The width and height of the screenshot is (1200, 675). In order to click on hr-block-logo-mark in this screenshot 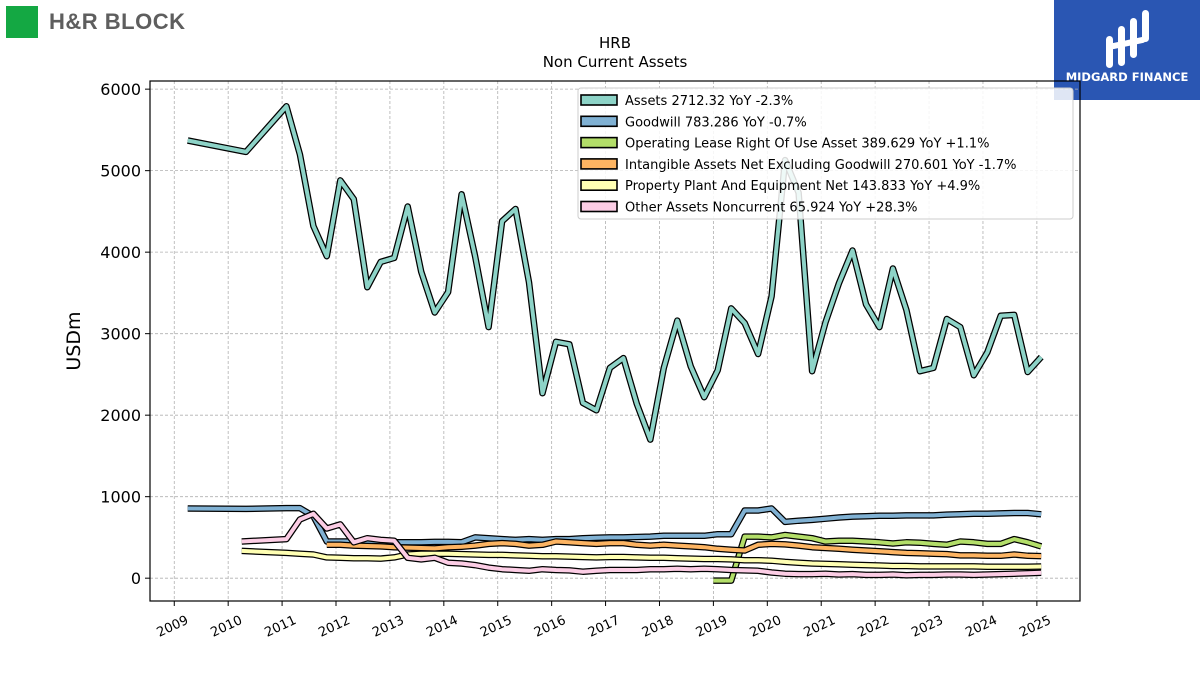, I will do `click(22, 22)`.